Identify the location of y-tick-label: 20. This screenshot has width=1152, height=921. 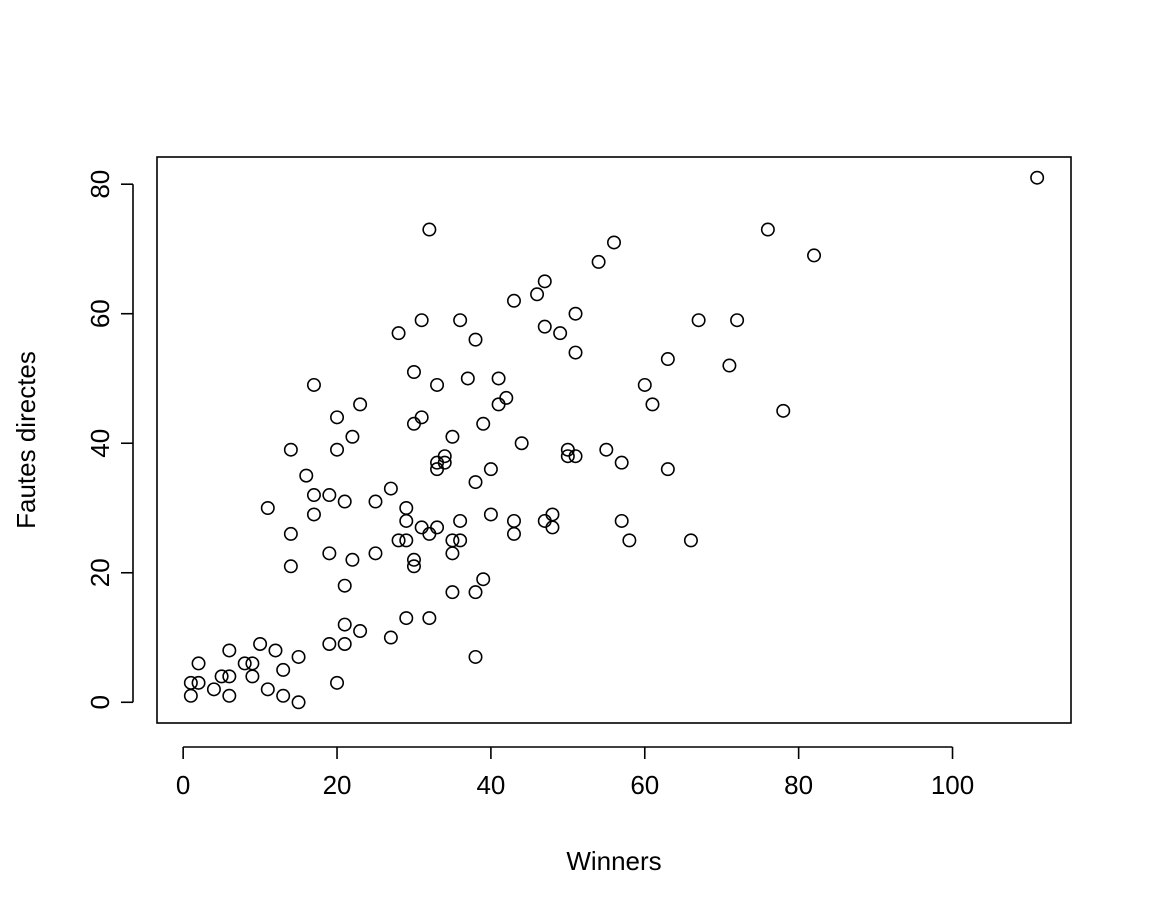
(100, 572).